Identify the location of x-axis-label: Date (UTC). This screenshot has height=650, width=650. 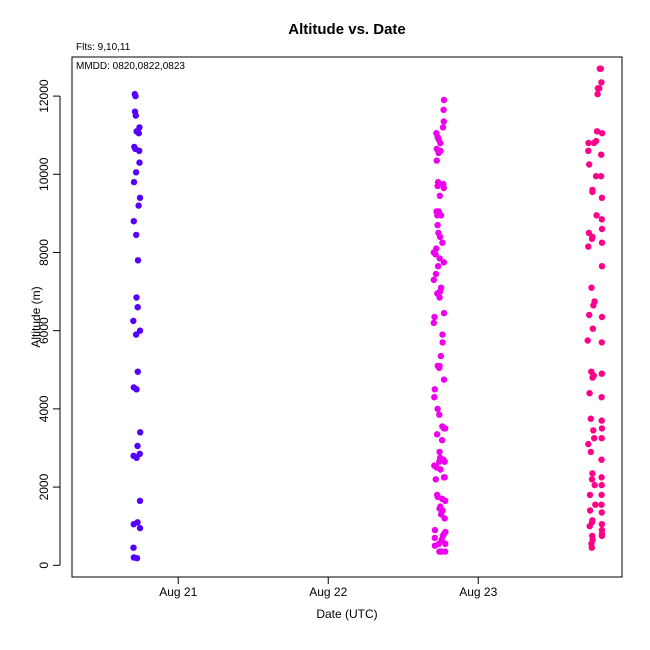
(346, 614).